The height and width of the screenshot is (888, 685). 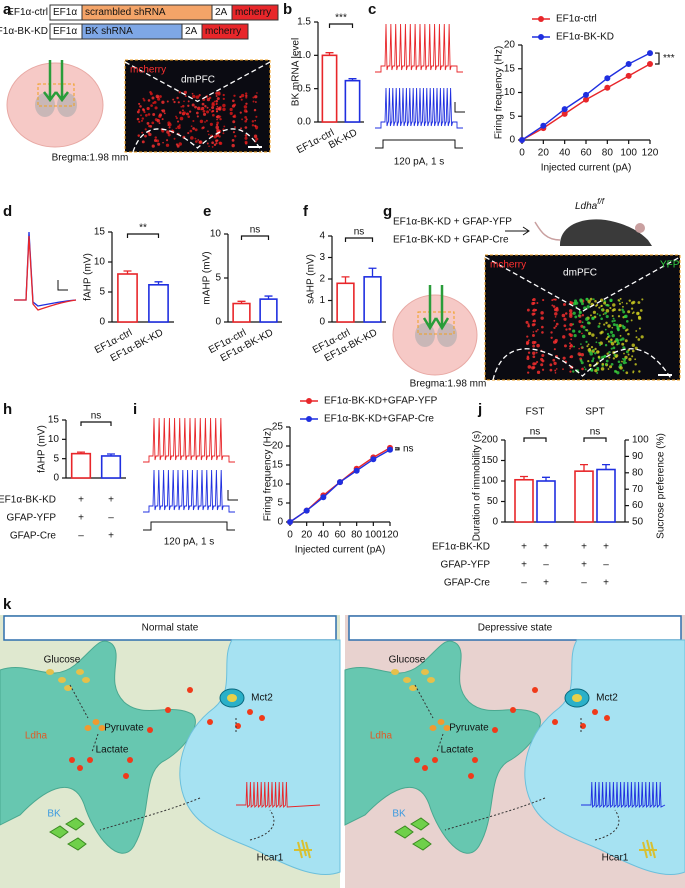 I want to click on schematic-label: Glucose, so click(x=62, y=660).